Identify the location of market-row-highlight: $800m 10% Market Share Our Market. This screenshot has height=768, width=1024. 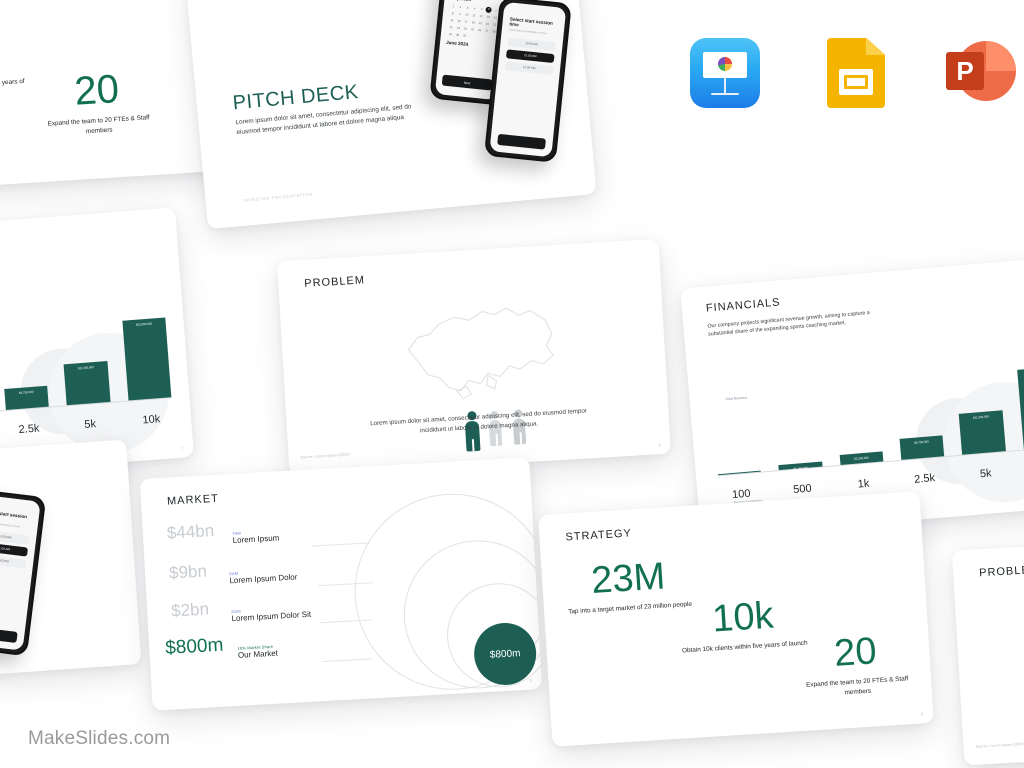
(221, 648).